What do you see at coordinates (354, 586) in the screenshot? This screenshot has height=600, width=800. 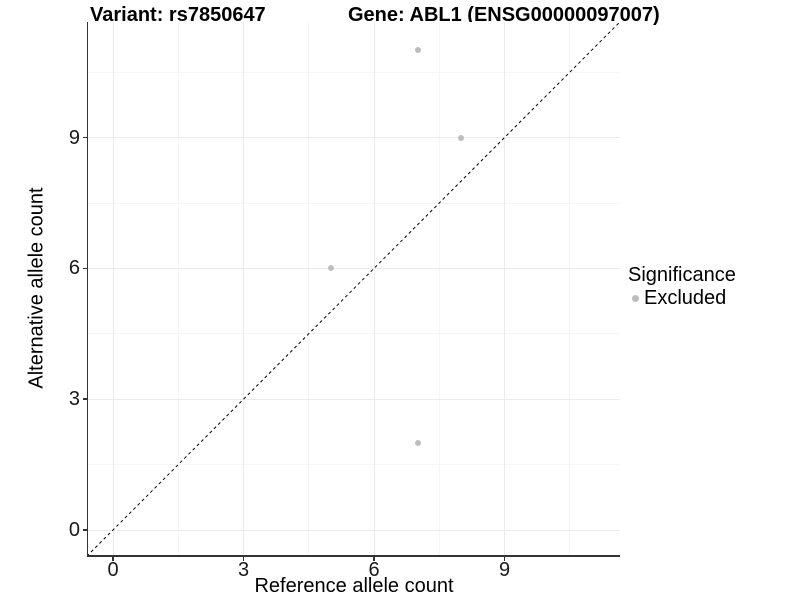 I see `x-axis-title: Reference allele count` at bounding box center [354, 586].